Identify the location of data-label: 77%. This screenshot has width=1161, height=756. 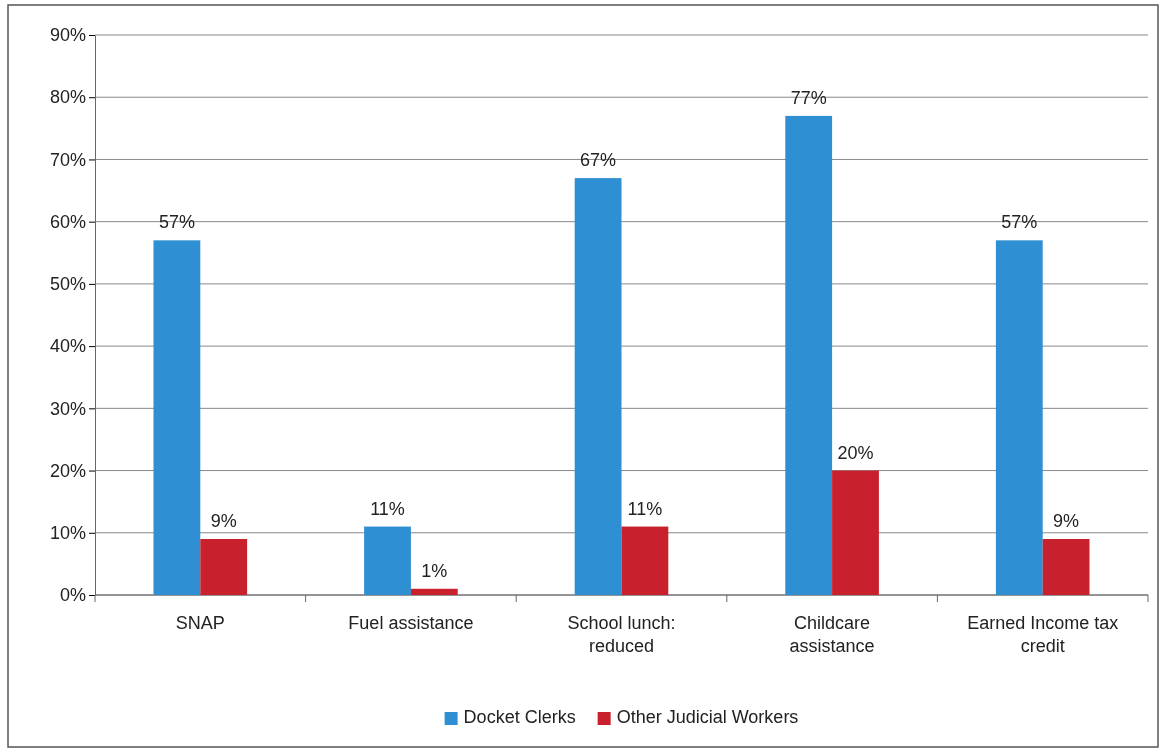
(808, 97).